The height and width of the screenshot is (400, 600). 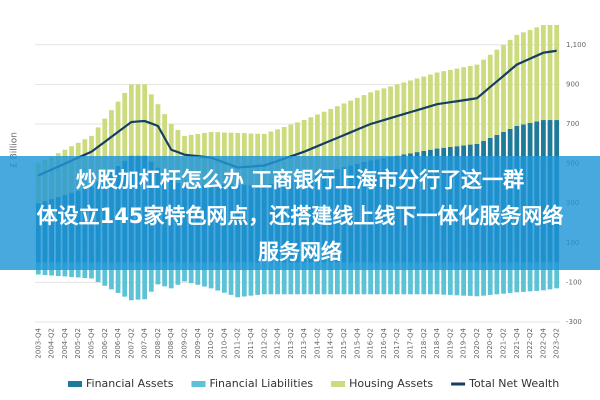 What do you see at coordinates (264, 343) in the screenshot?
I see `x-tick-label: 2012-Q2` at bounding box center [264, 343].